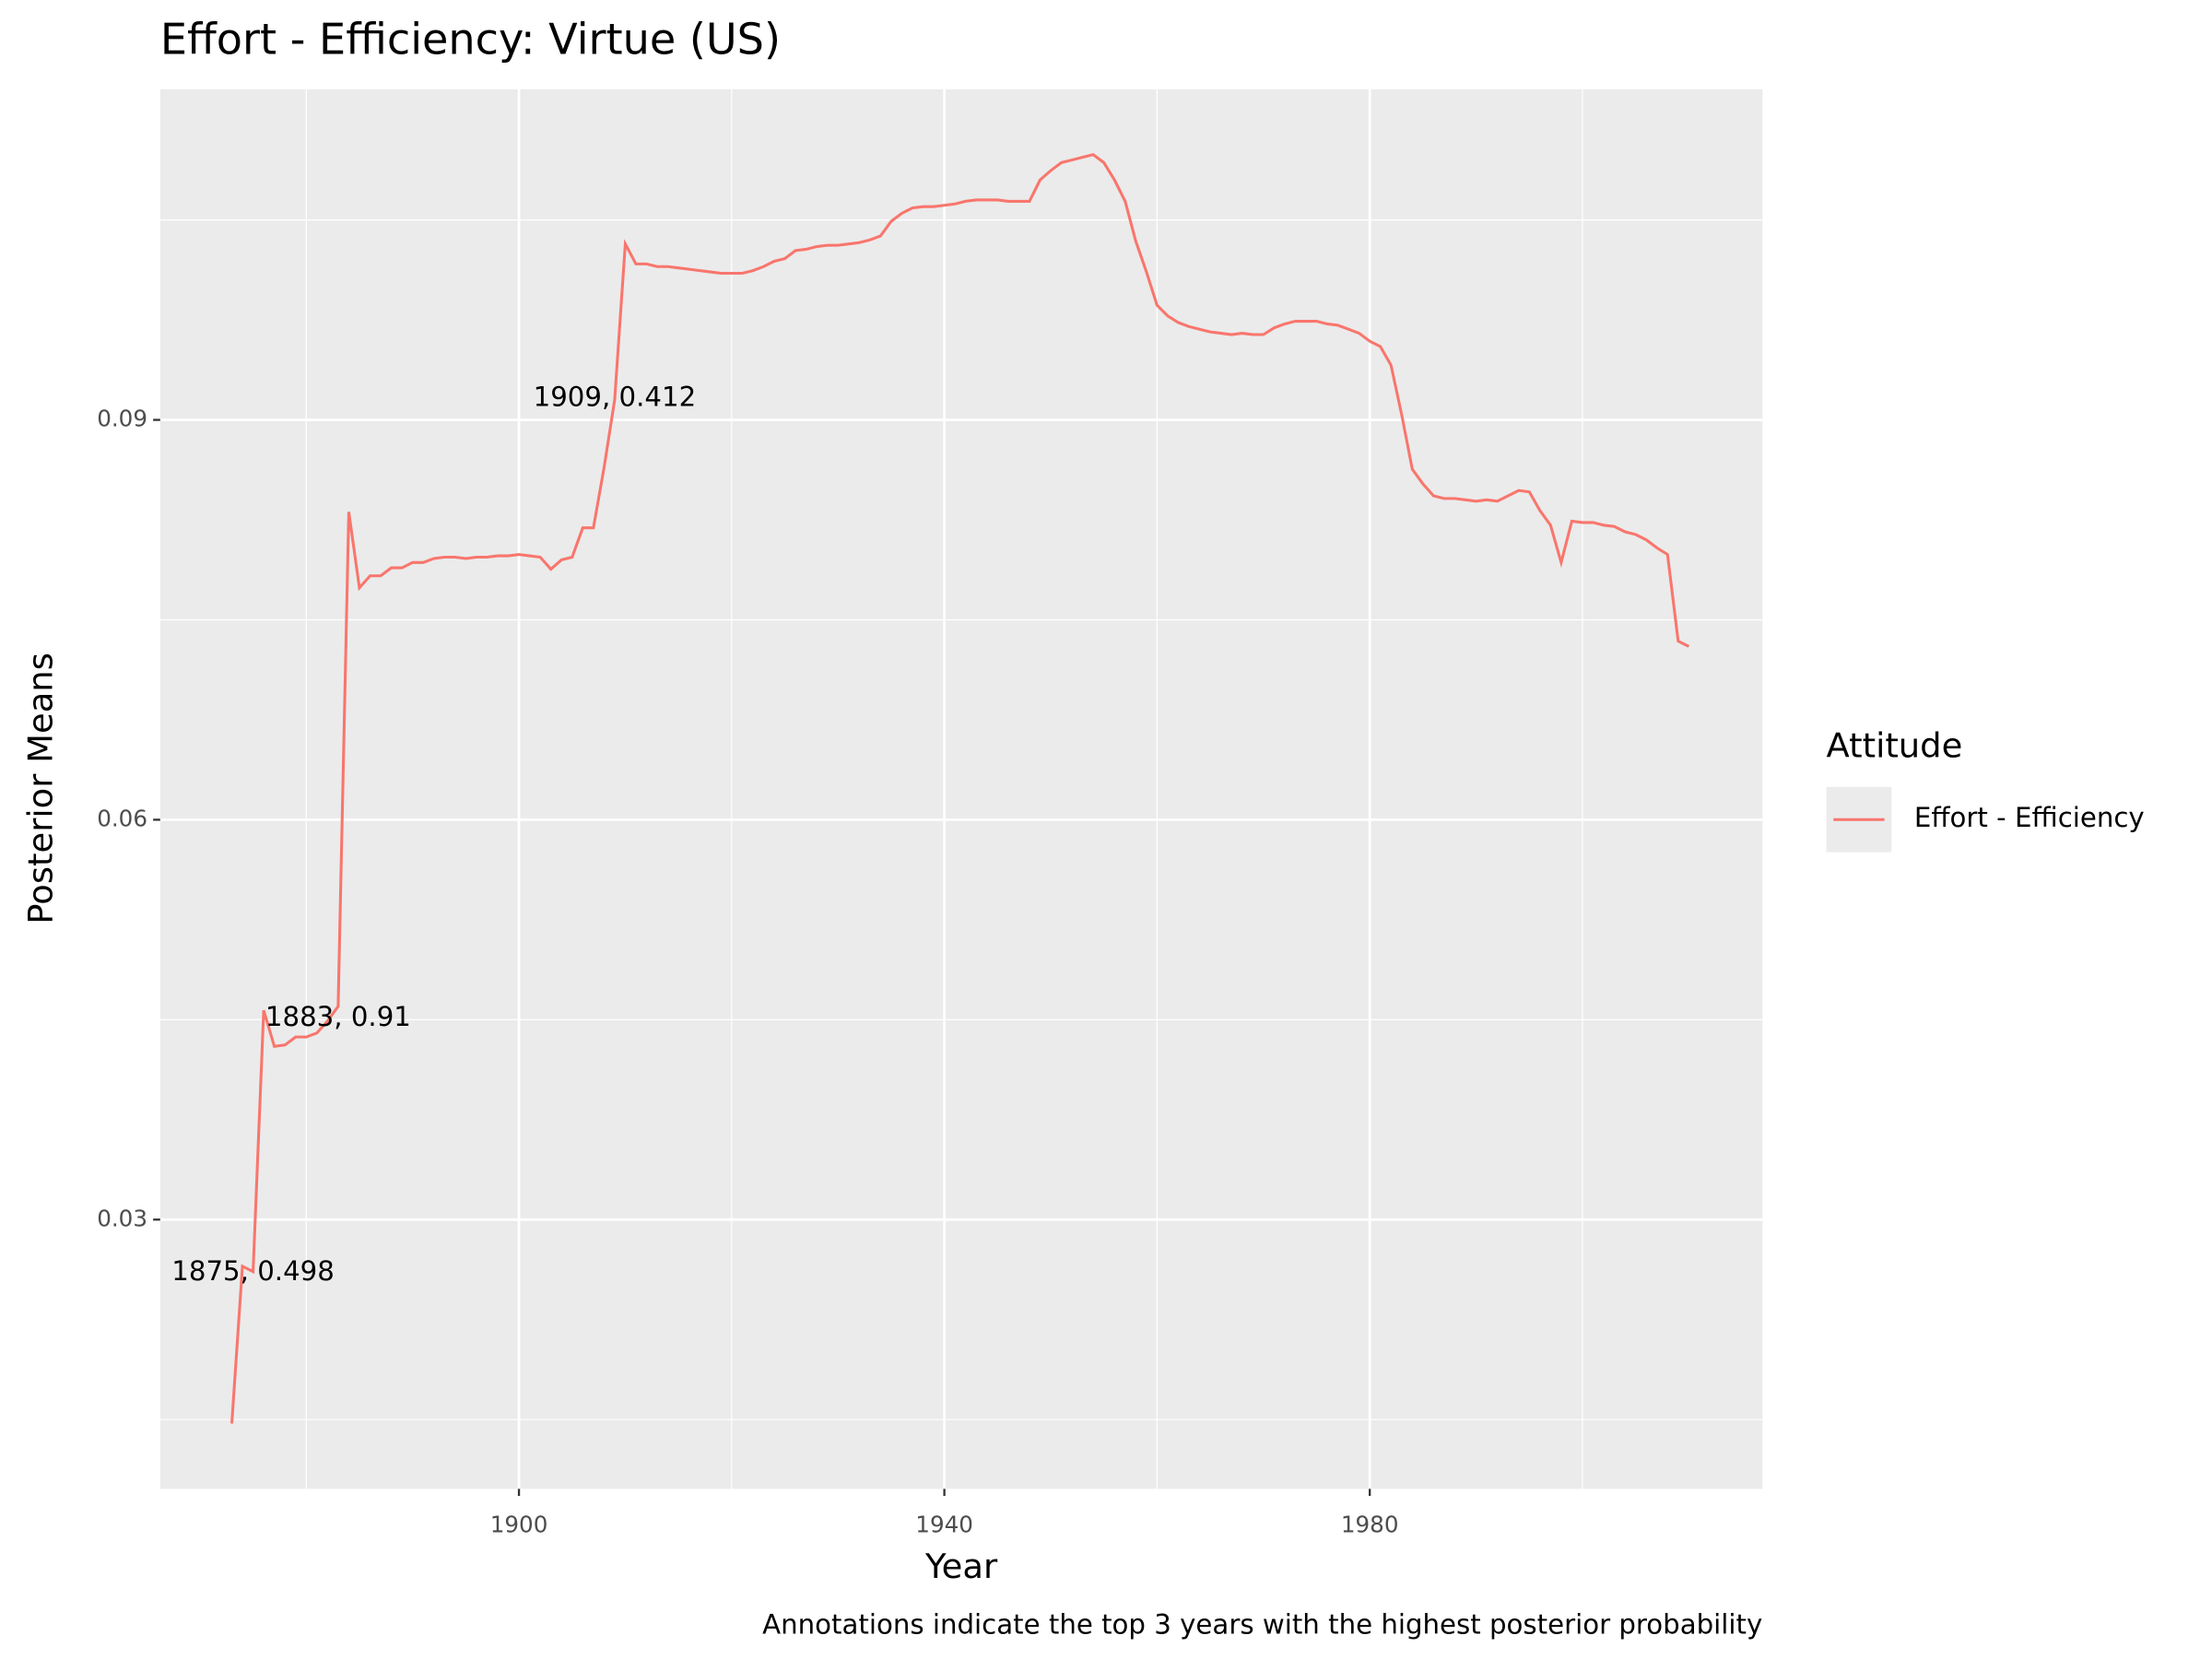 The width and height of the screenshot is (2212, 1659). I want to click on x-tick-label: 1900, so click(519, 1524).